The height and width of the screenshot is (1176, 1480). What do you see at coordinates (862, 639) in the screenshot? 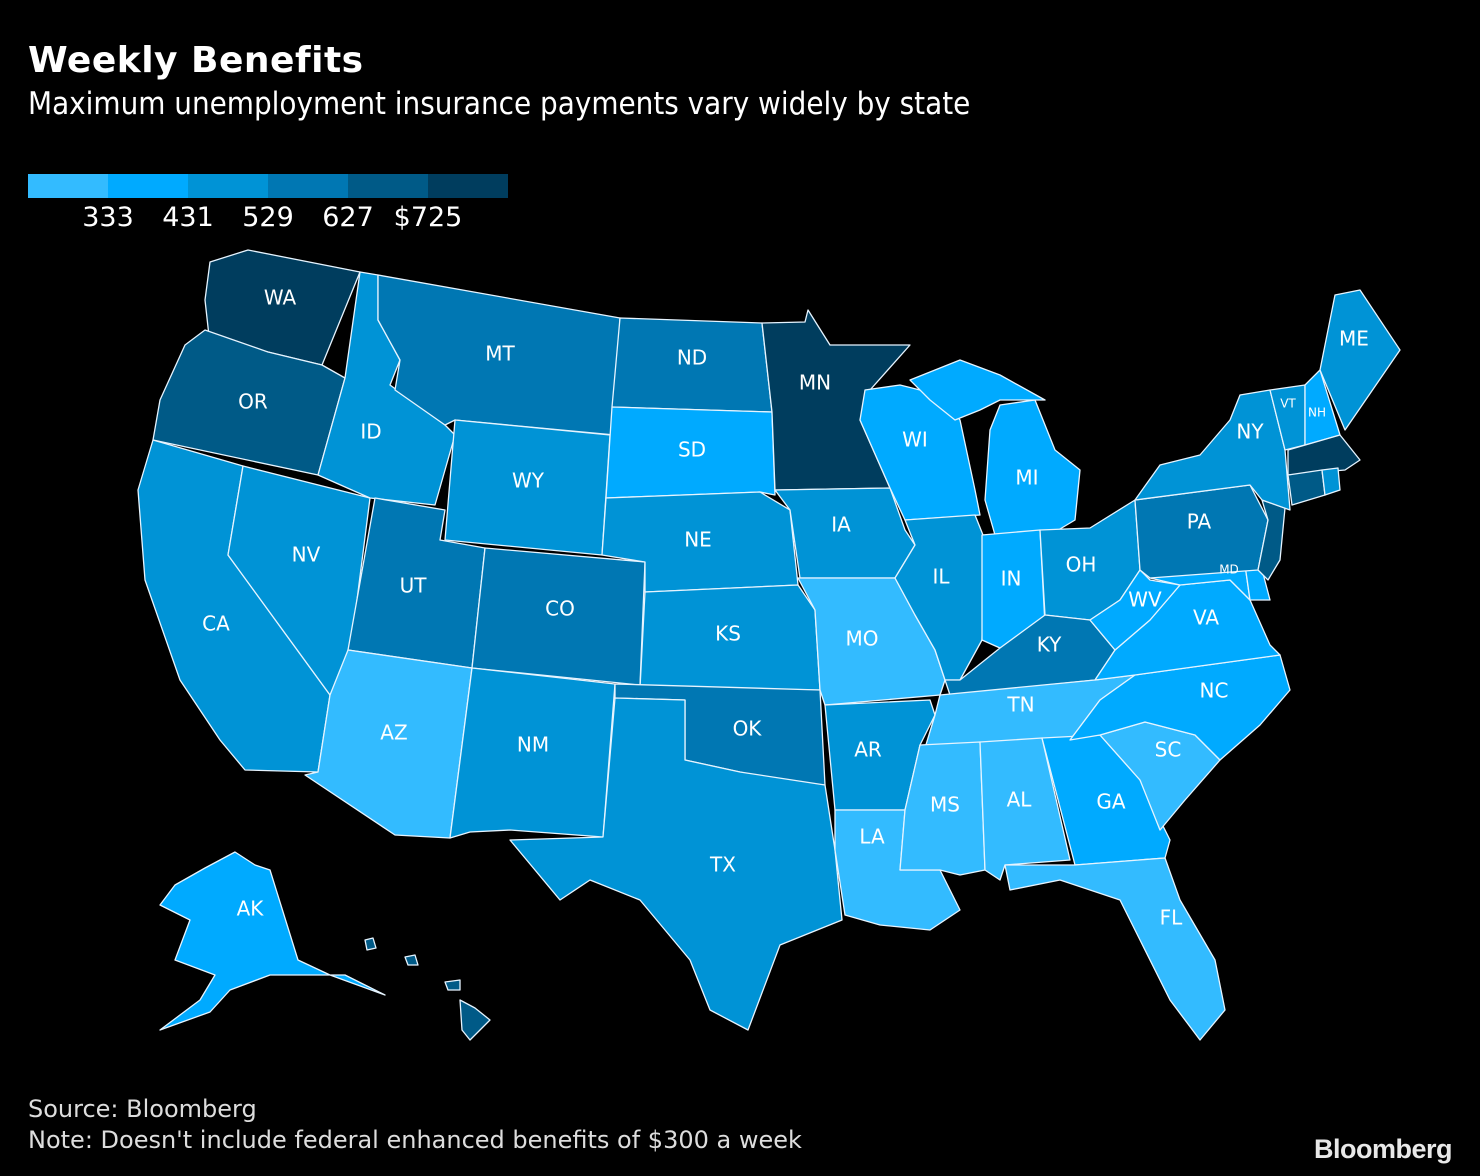
I see `label-MO: MO` at bounding box center [862, 639].